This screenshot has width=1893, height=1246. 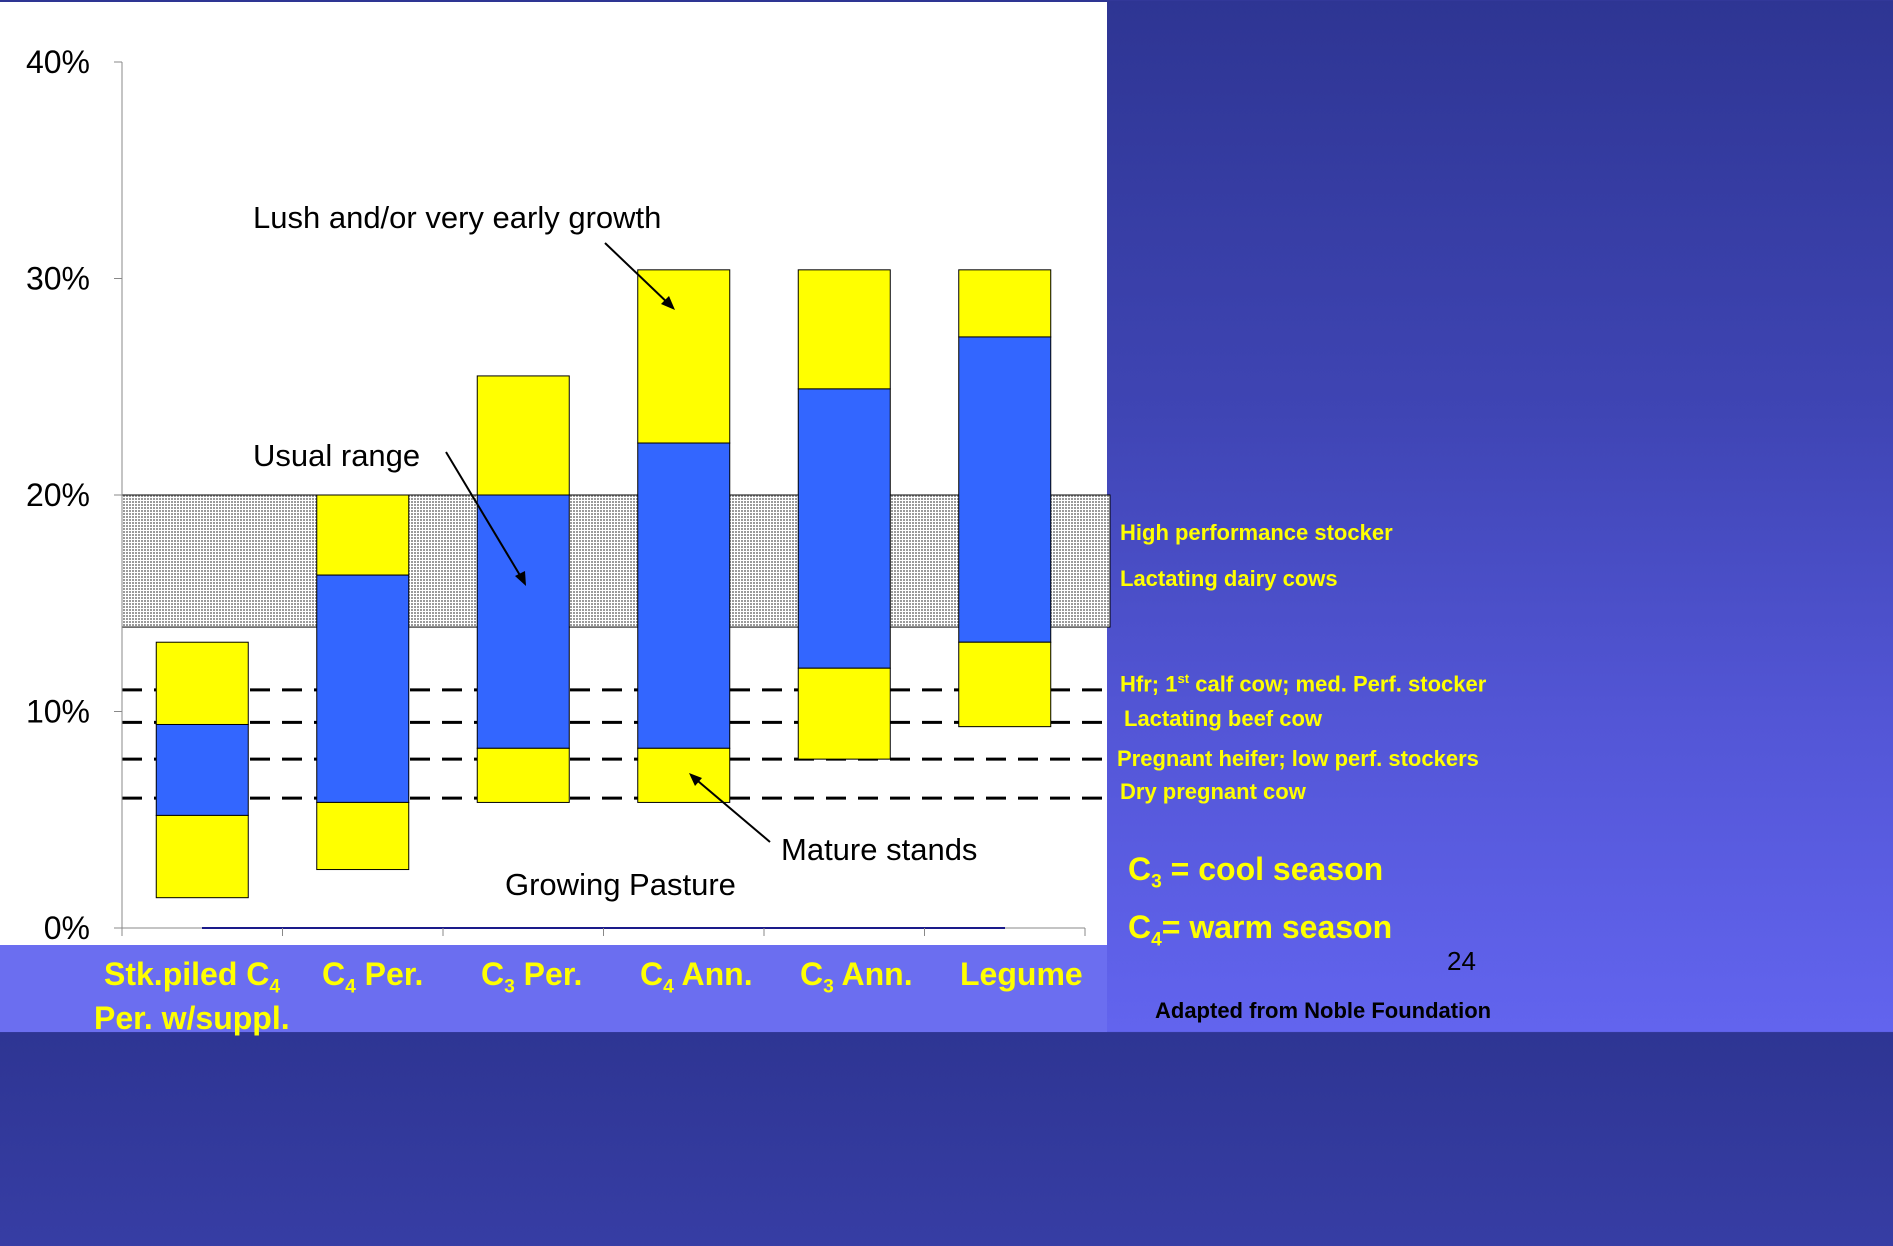 I want to click on category-band, so click(x=553, y=988).